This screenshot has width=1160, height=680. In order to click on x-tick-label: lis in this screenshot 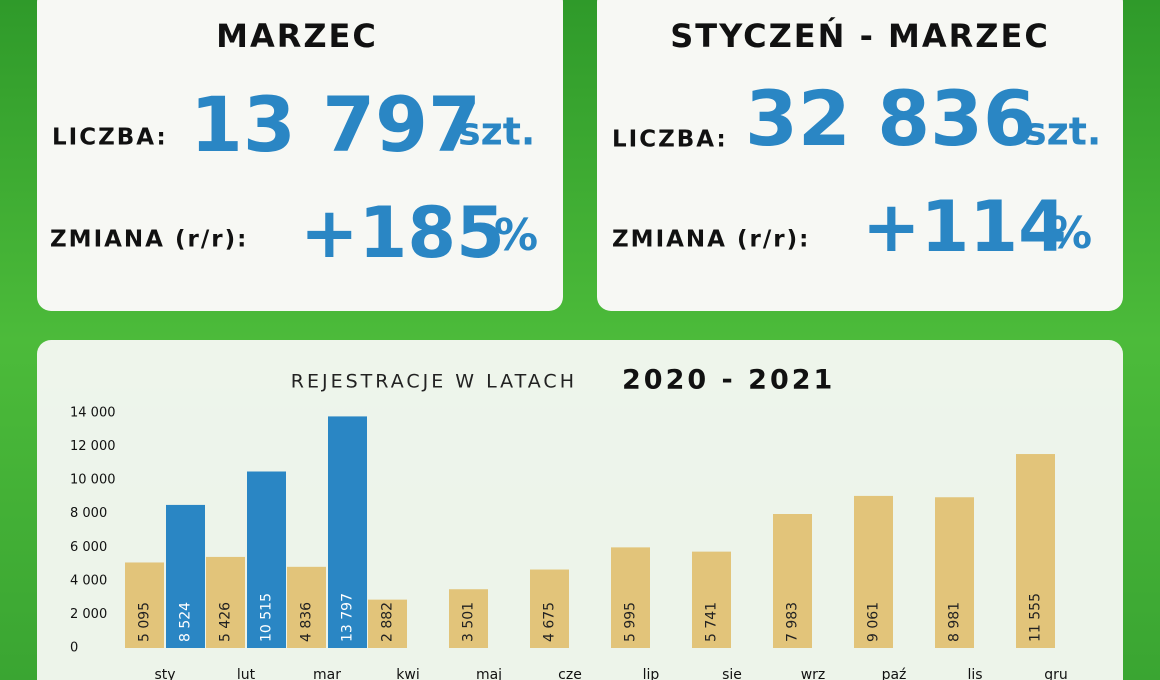, I will do `click(974, 673)`.